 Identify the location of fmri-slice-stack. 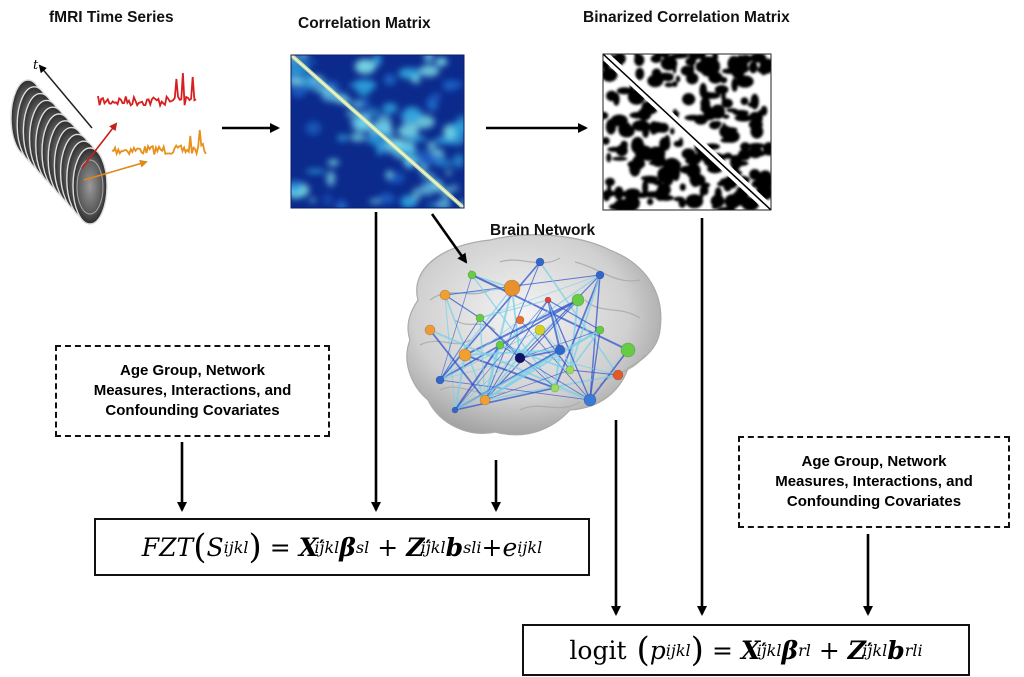
(59, 152).